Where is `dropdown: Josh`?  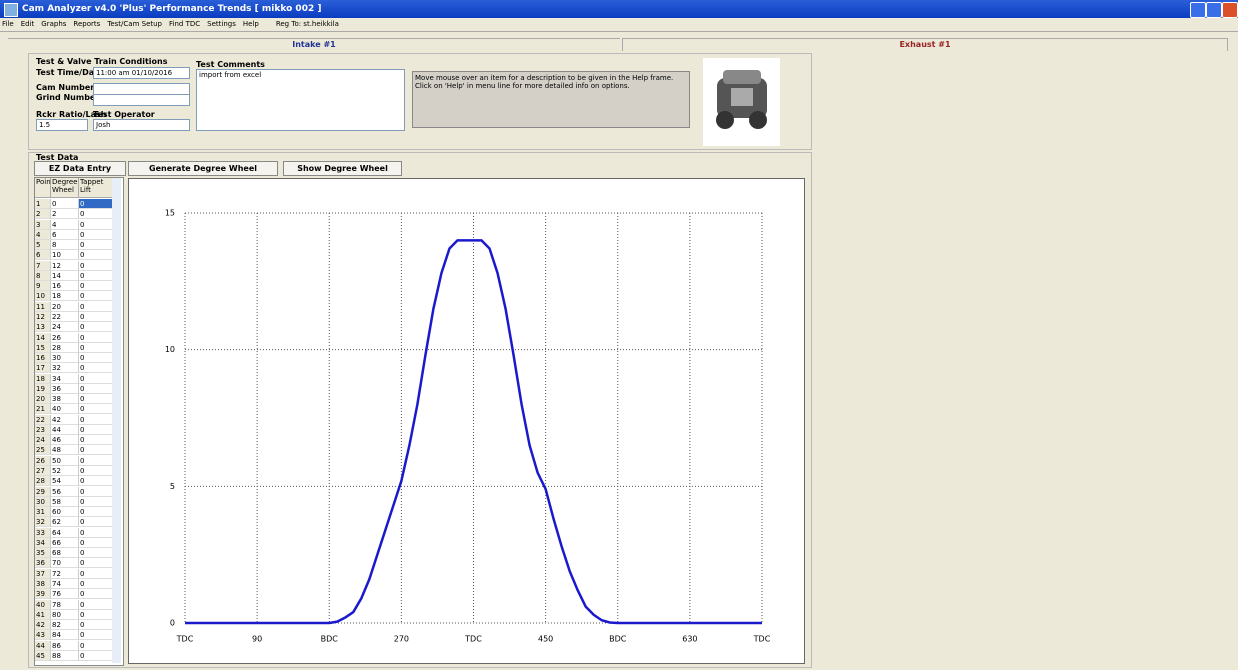 dropdown: Josh is located at coordinates (141, 125).